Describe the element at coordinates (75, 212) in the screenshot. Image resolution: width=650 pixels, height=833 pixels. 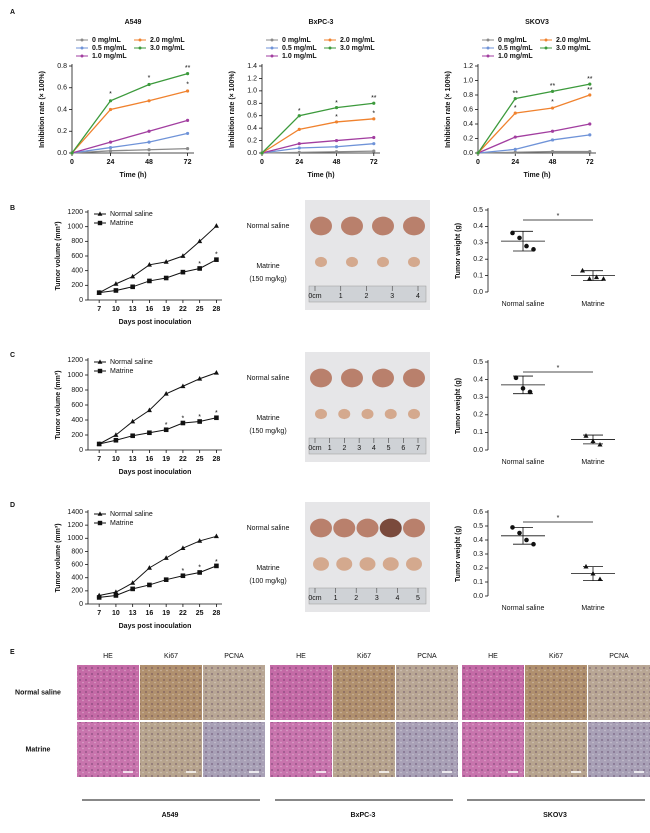
I see `y-tick-label: 1200` at that location.